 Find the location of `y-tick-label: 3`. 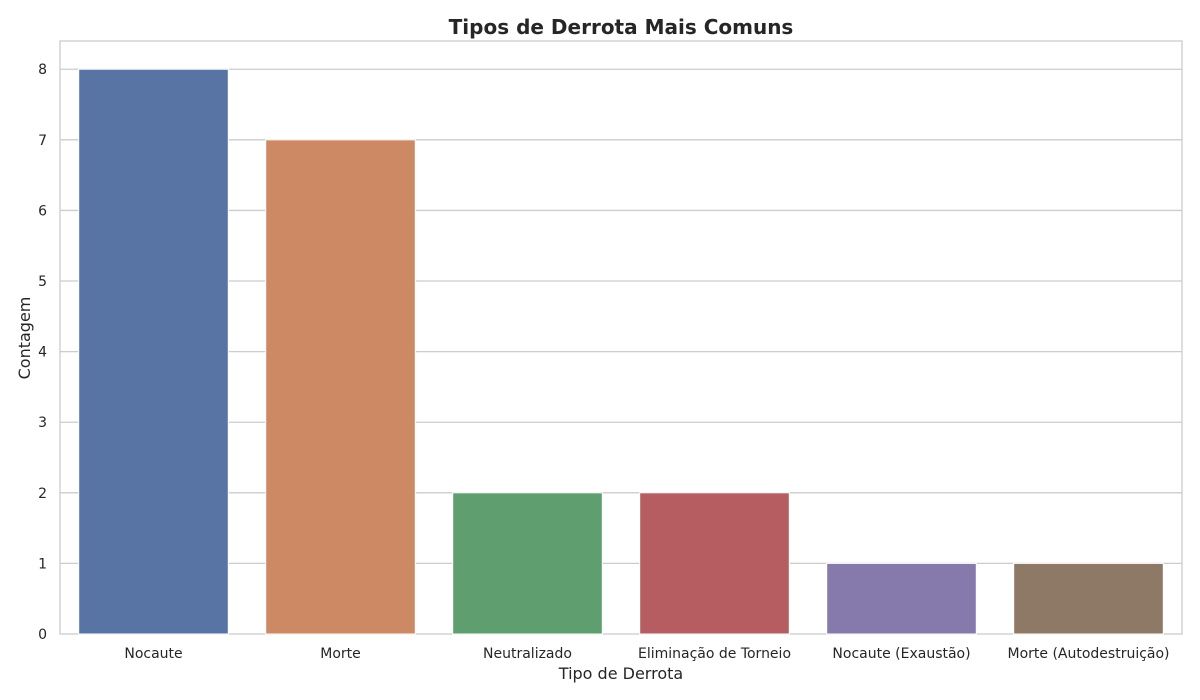

y-tick-label: 3 is located at coordinates (42, 423).